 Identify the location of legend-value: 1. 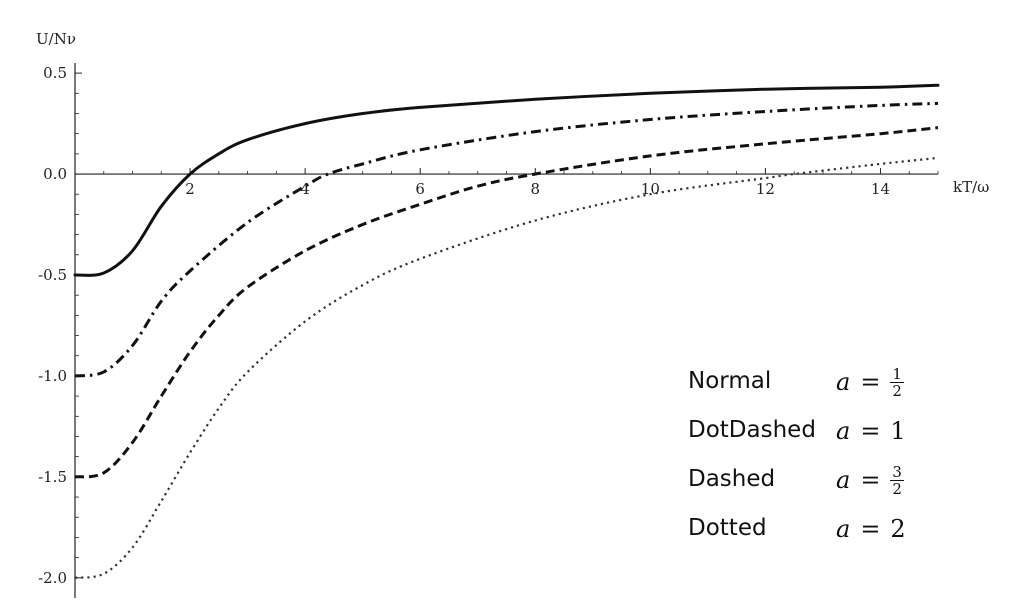
(898, 431).